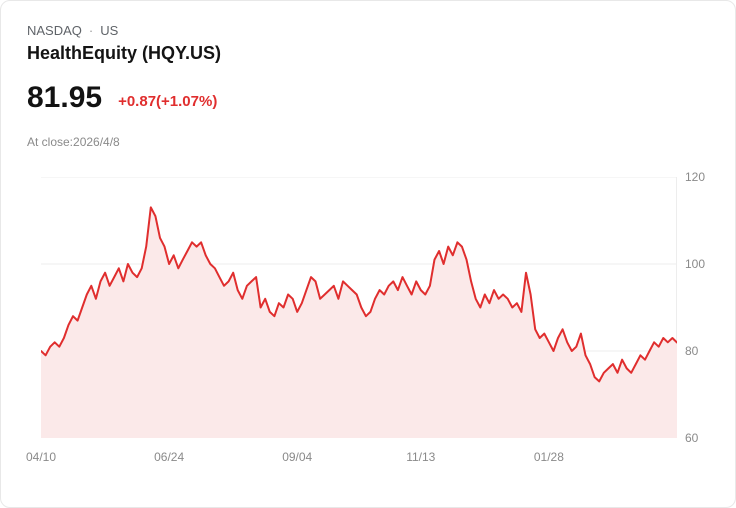 Image resolution: width=736 pixels, height=508 pixels. What do you see at coordinates (54, 30) in the screenshot?
I see `exchange-label: NASDAQ` at bounding box center [54, 30].